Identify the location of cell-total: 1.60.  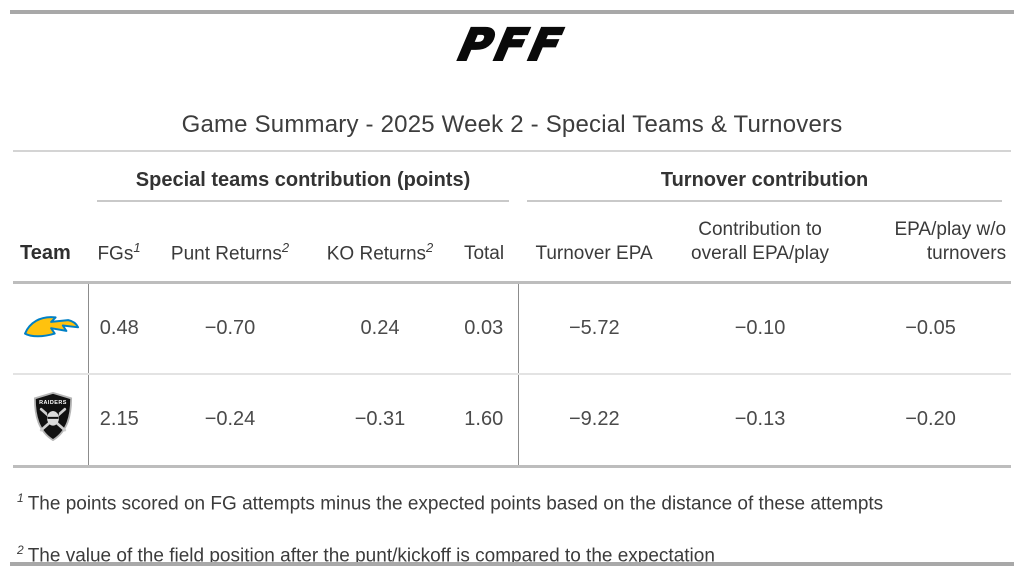
(484, 421).